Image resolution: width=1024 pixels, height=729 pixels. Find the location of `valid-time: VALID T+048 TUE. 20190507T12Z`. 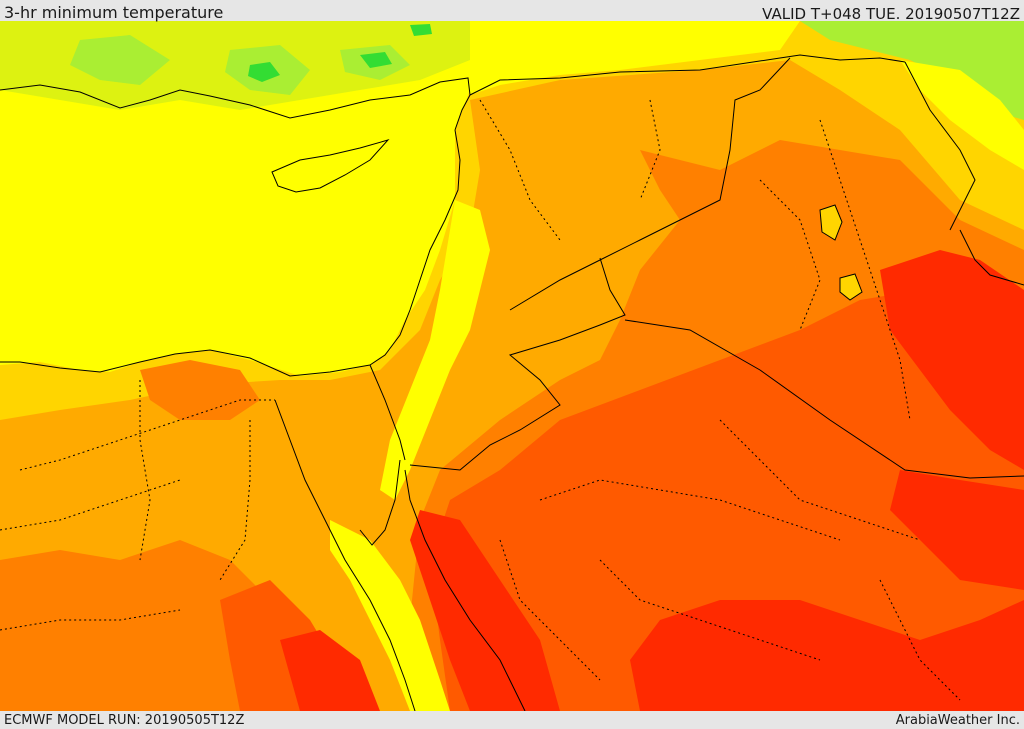

valid-time: VALID T+048 TUE. 20190507T12Z is located at coordinates (891, 14).